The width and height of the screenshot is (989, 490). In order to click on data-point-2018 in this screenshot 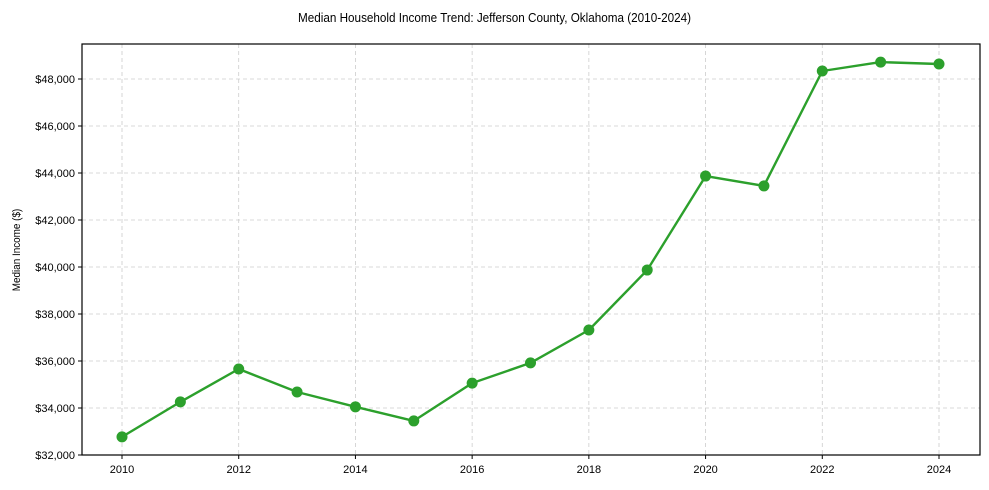, I will do `click(589, 330)`.